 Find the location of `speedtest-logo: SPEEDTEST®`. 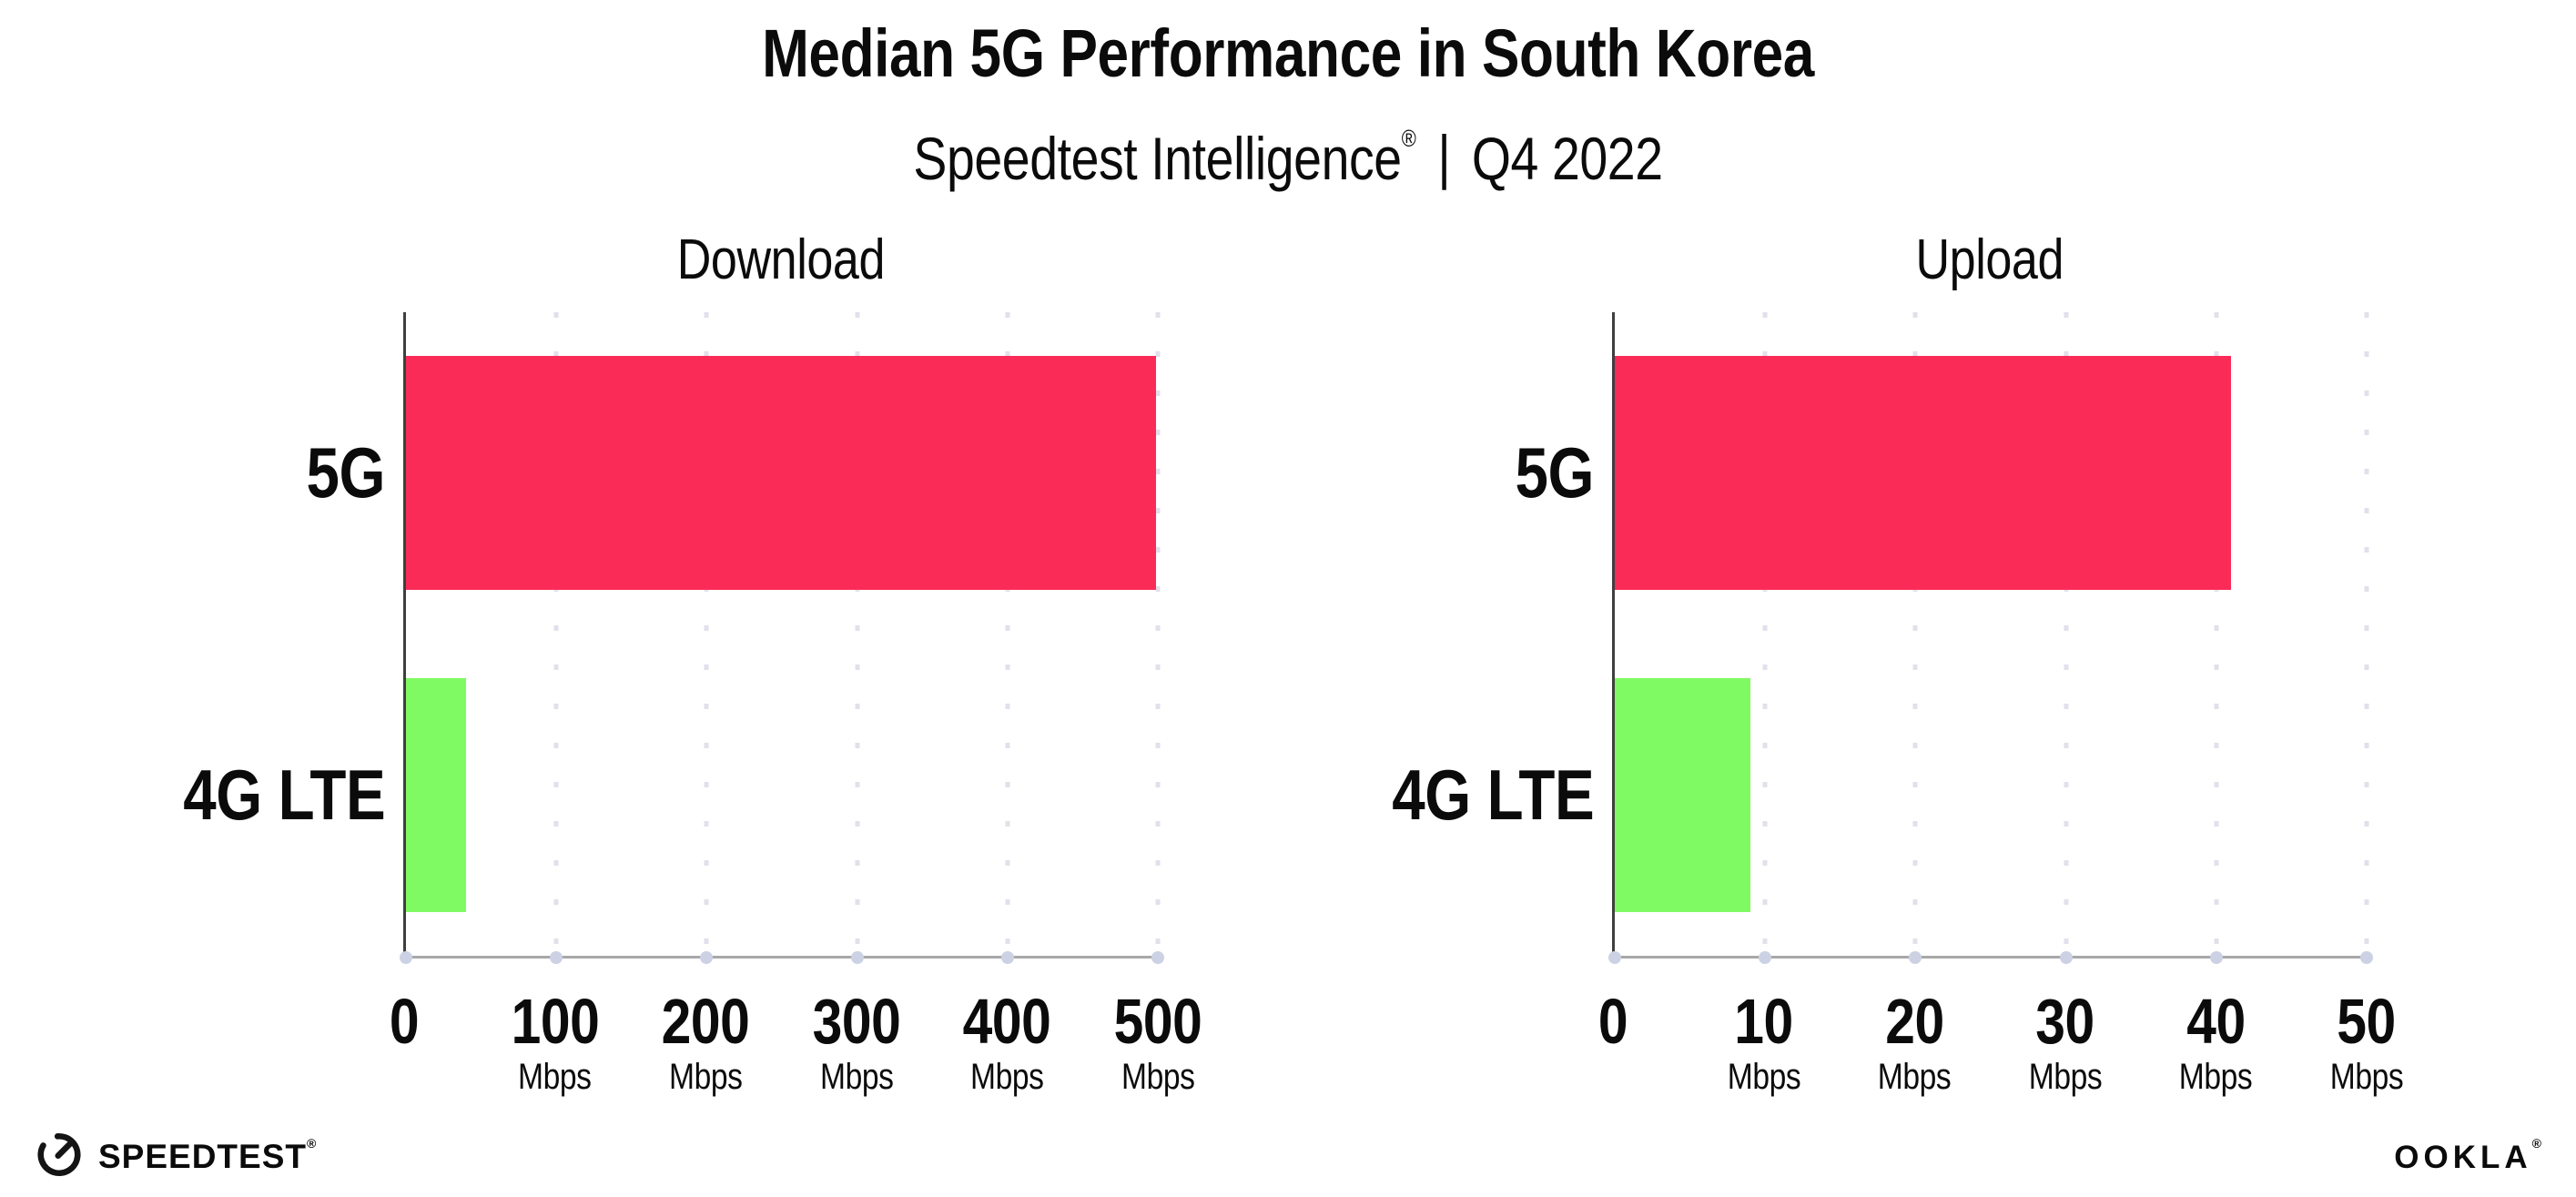

speedtest-logo: SPEEDTEST® is located at coordinates (175, 1156).